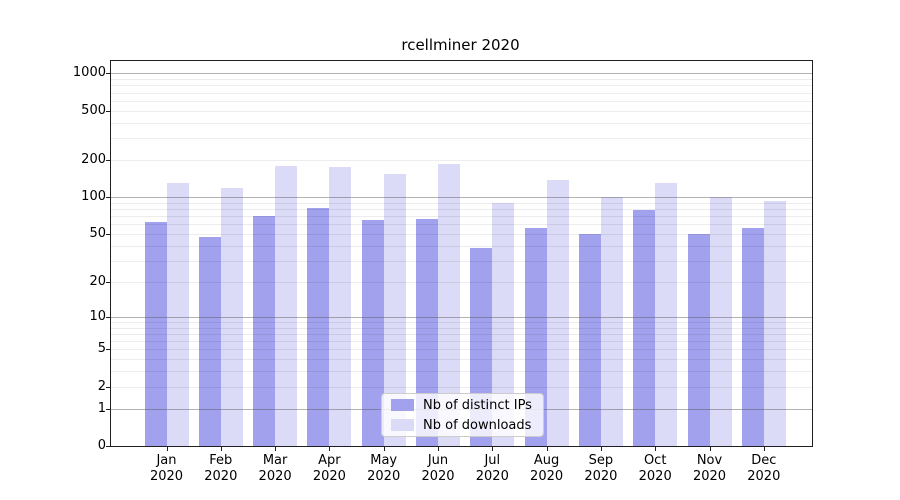 Image resolution: width=900 pixels, height=500 pixels. Describe the element at coordinates (97, 233) in the screenshot. I see `y-tick-label: 50` at that location.